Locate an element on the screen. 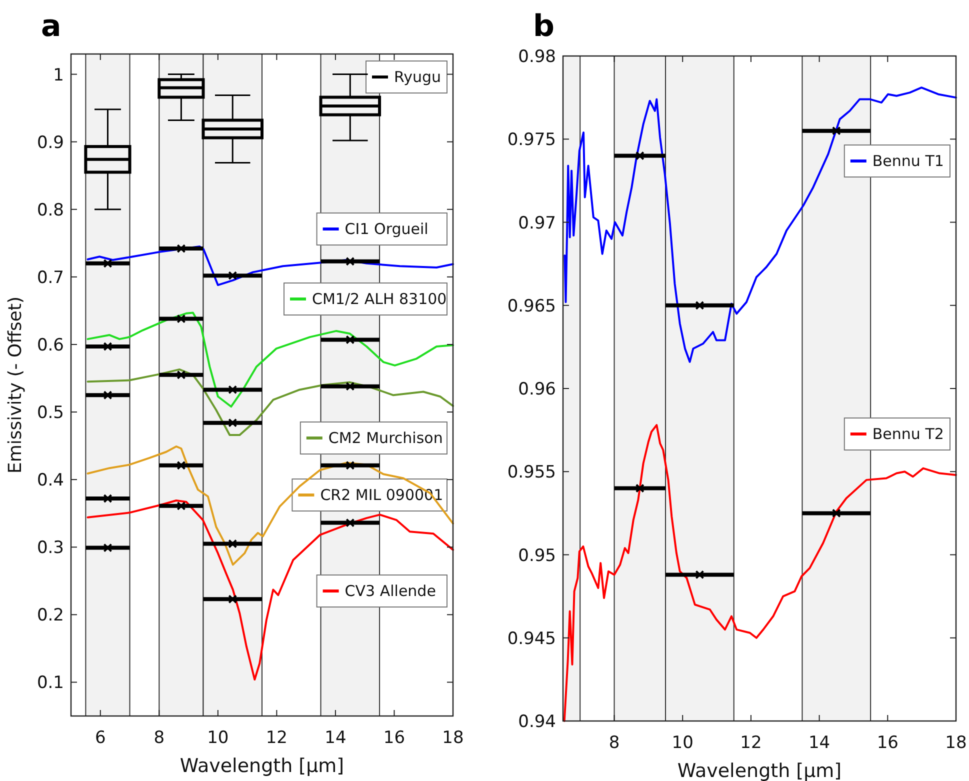 This screenshot has height=781, width=969. y-tick-label: 0.5 is located at coordinates (50, 413).